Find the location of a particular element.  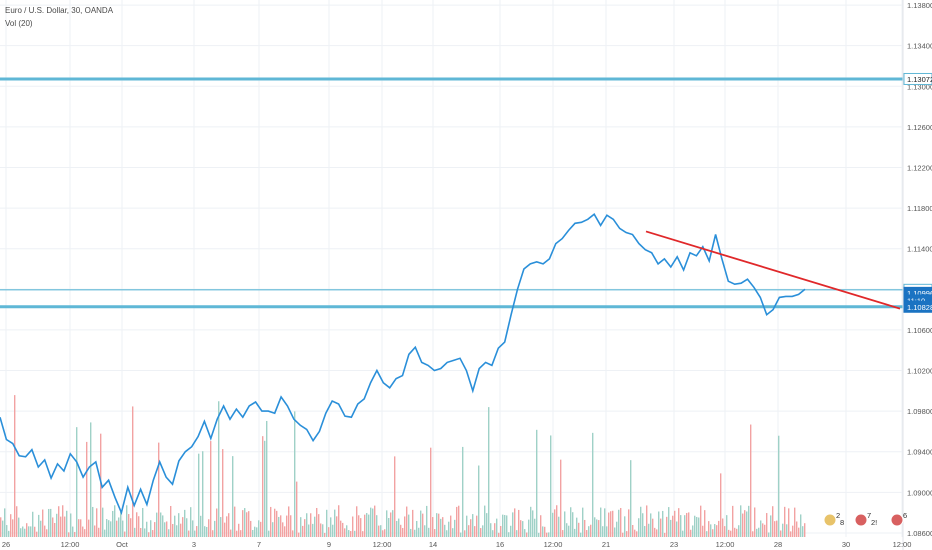

time-tick: 14 is located at coordinates (433, 544).